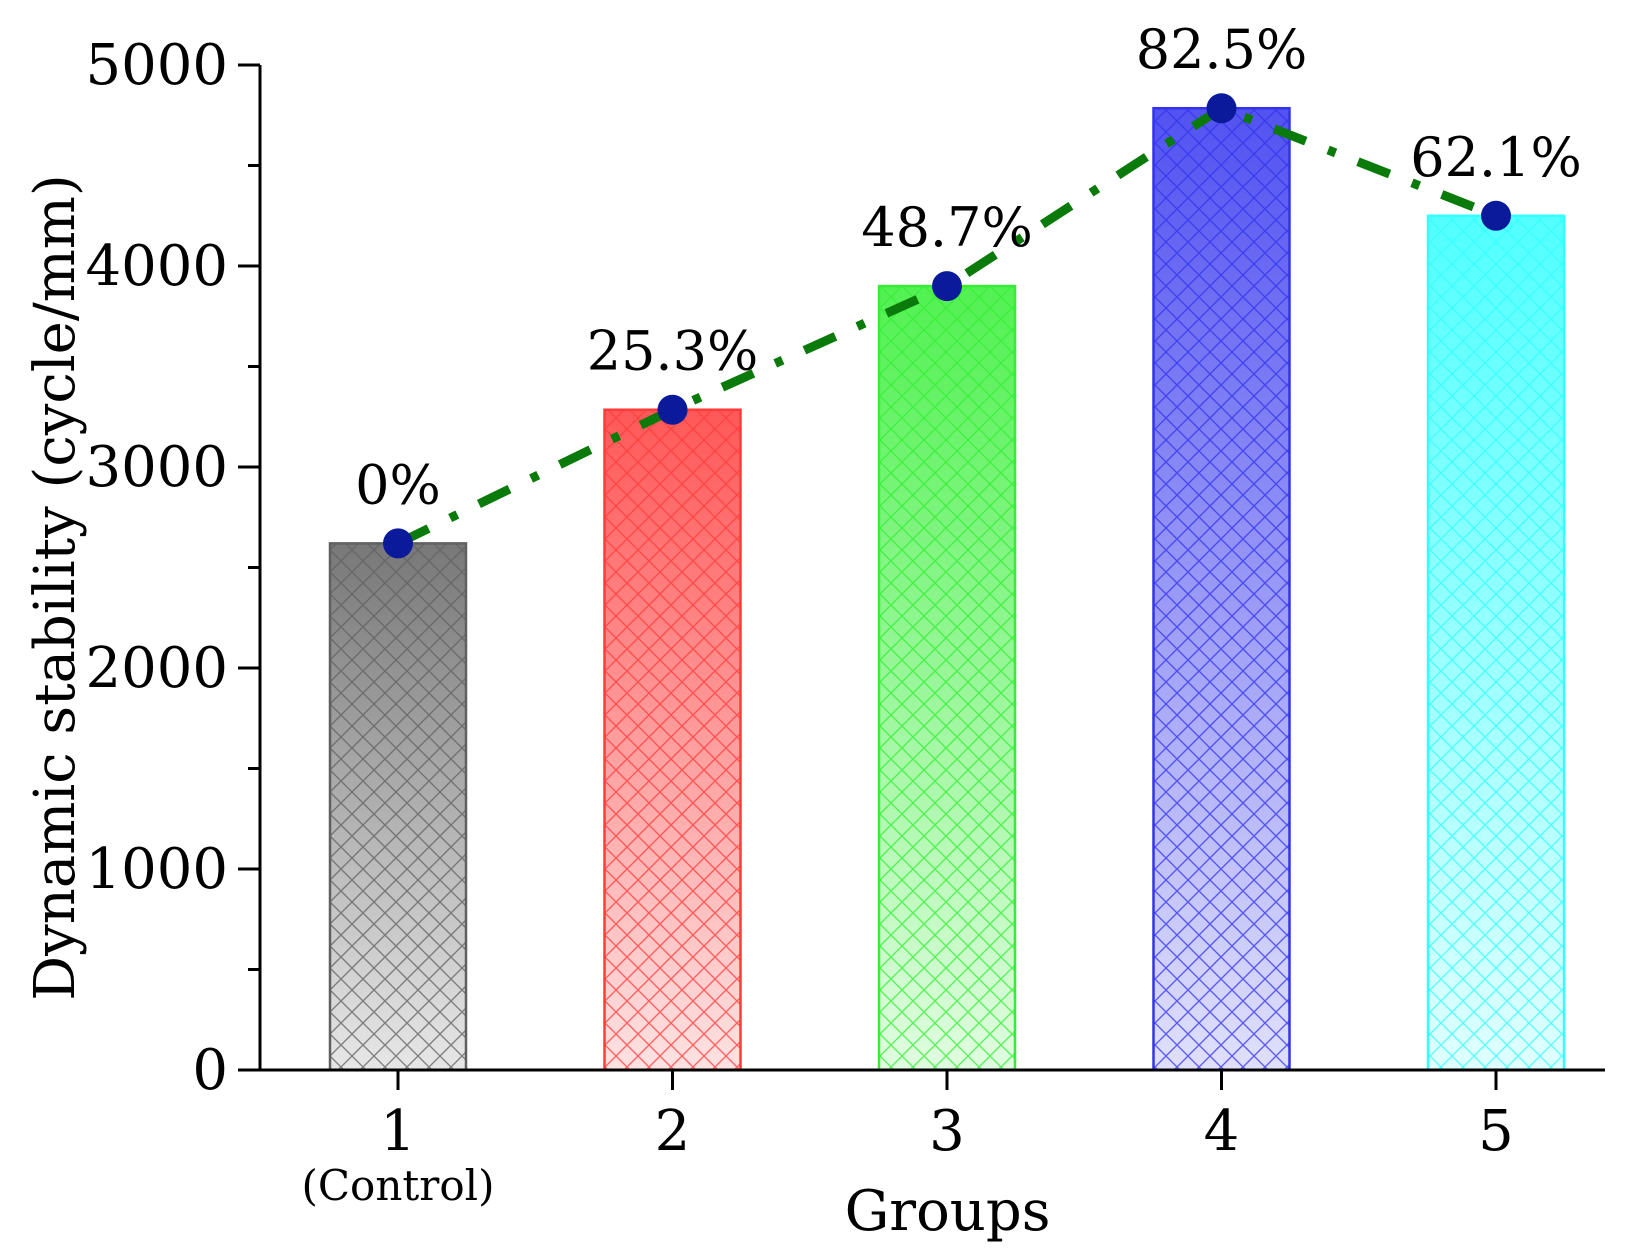 Image resolution: width=1640 pixels, height=1260 pixels. Describe the element at coordinates (673, 1131) in the screenshot. I see `x-tick-label: 2` at that location.